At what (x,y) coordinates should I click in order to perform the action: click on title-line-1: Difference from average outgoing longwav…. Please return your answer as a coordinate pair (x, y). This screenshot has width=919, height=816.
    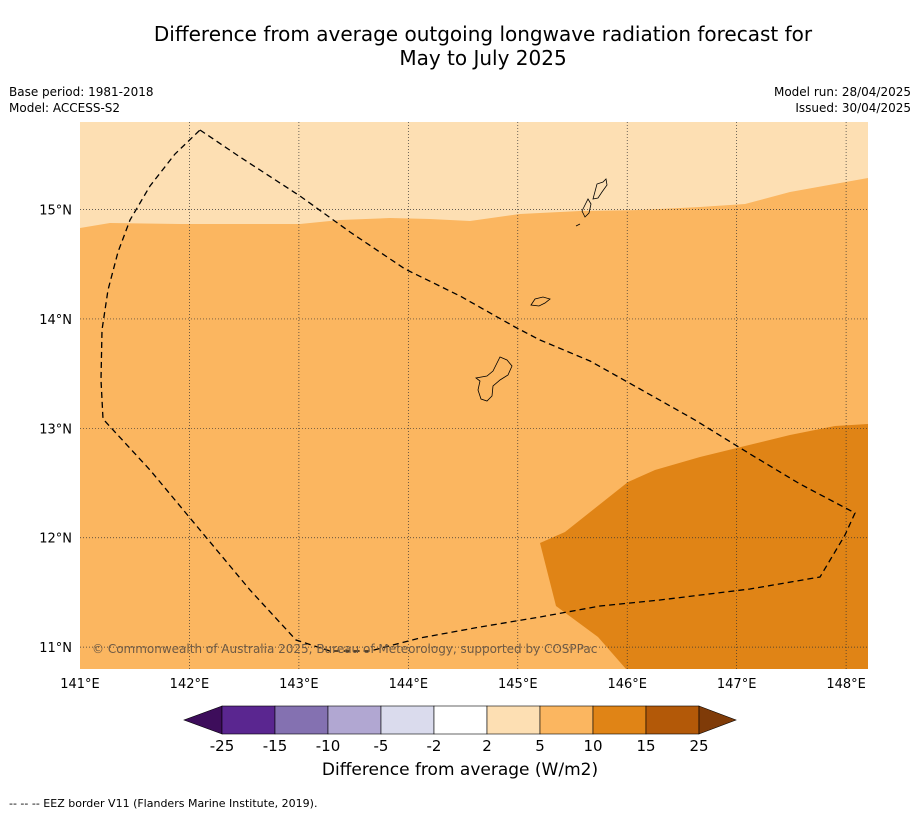
    Looking at the image, I should click on (483, 34).